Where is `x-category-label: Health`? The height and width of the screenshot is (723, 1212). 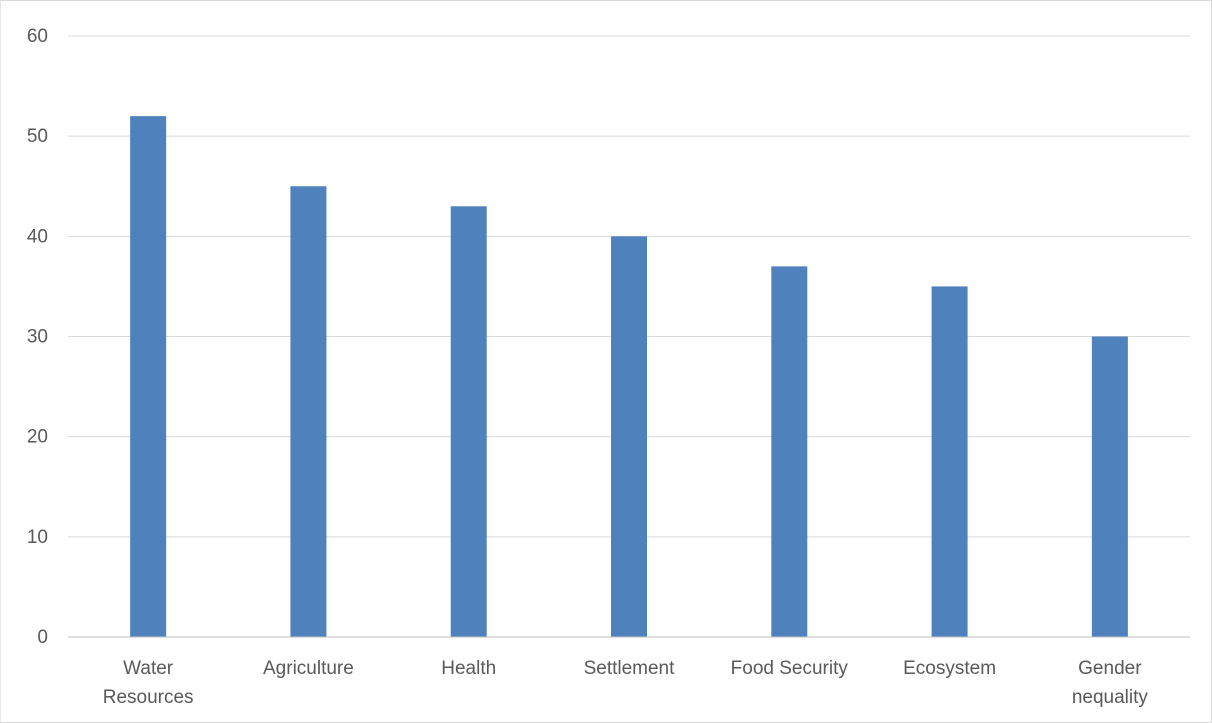
x-category-label: Health is located at coordinates (468, 668).